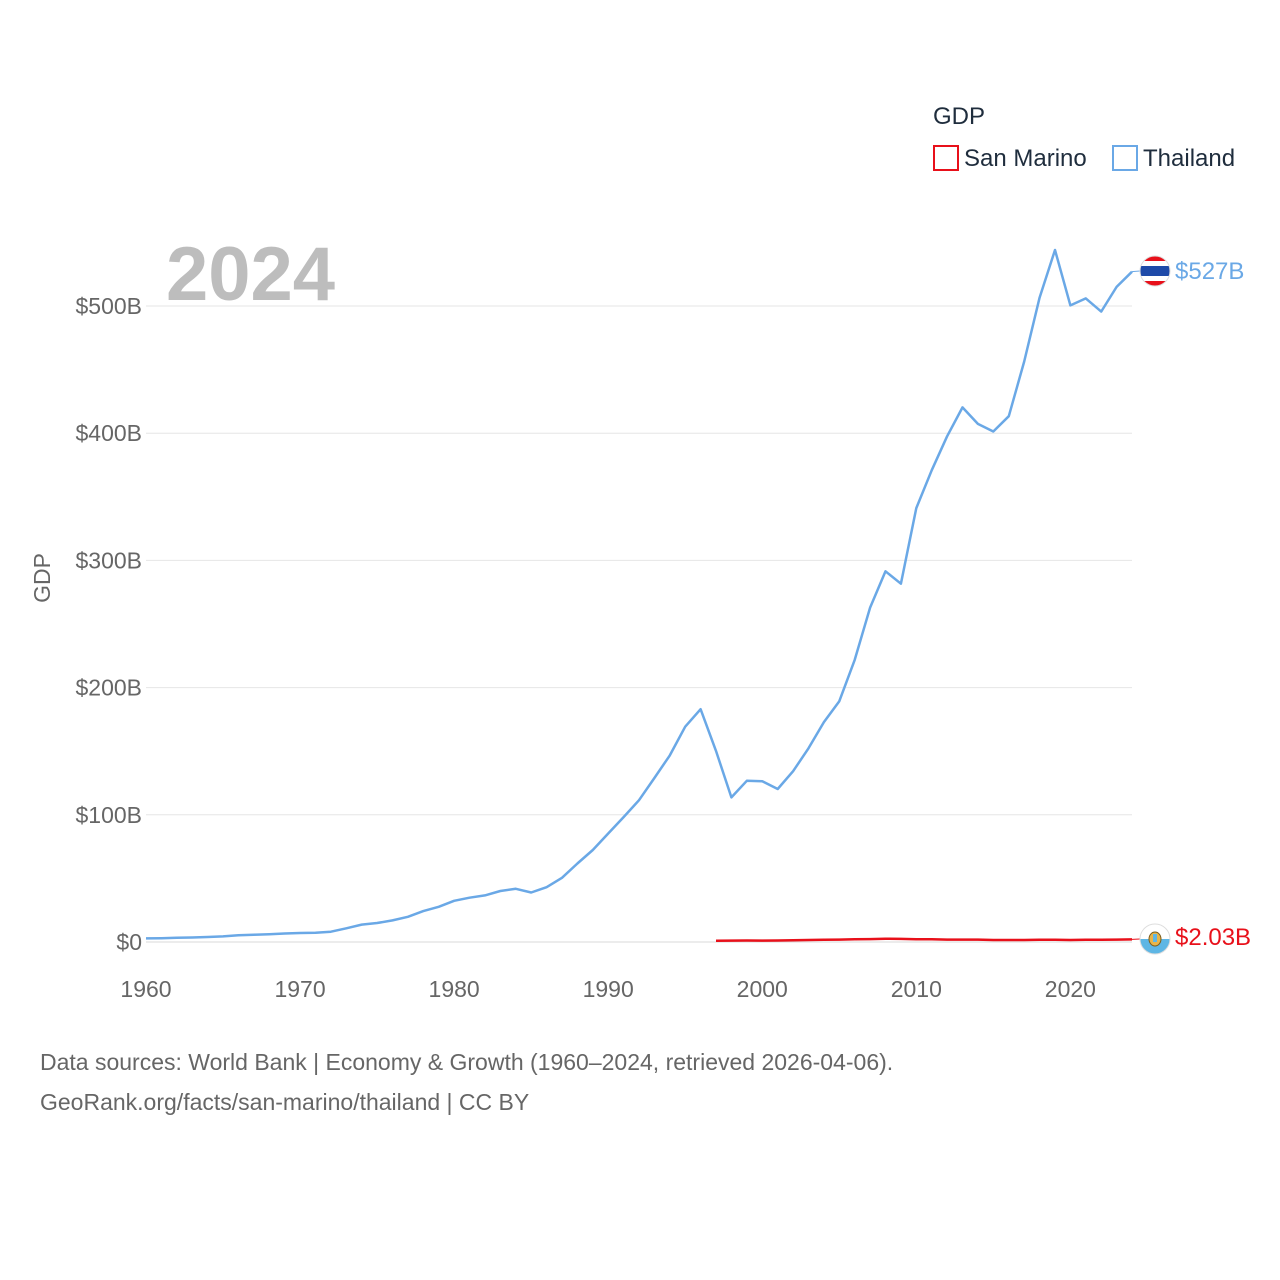 The height and width of the screenshot is (1280, 1280). I want to click on y-tick-label: $400B, so click(108, 433).